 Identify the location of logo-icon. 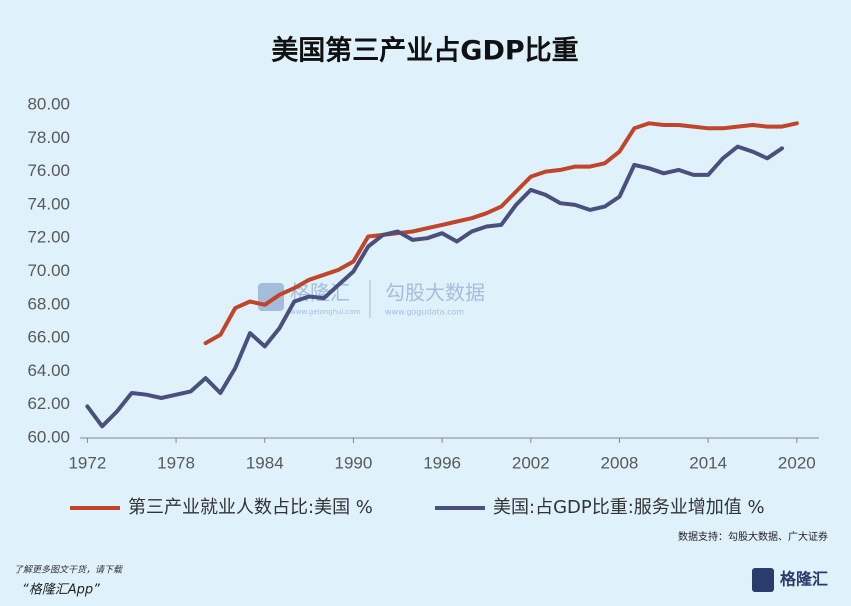
(763, 580).